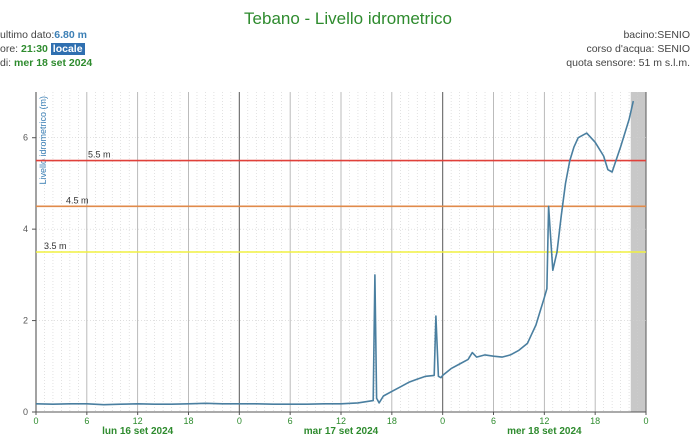  Describe the element at coordinates (25, 229) in the screenshot. I see `y-tick-label: 4` at that location.